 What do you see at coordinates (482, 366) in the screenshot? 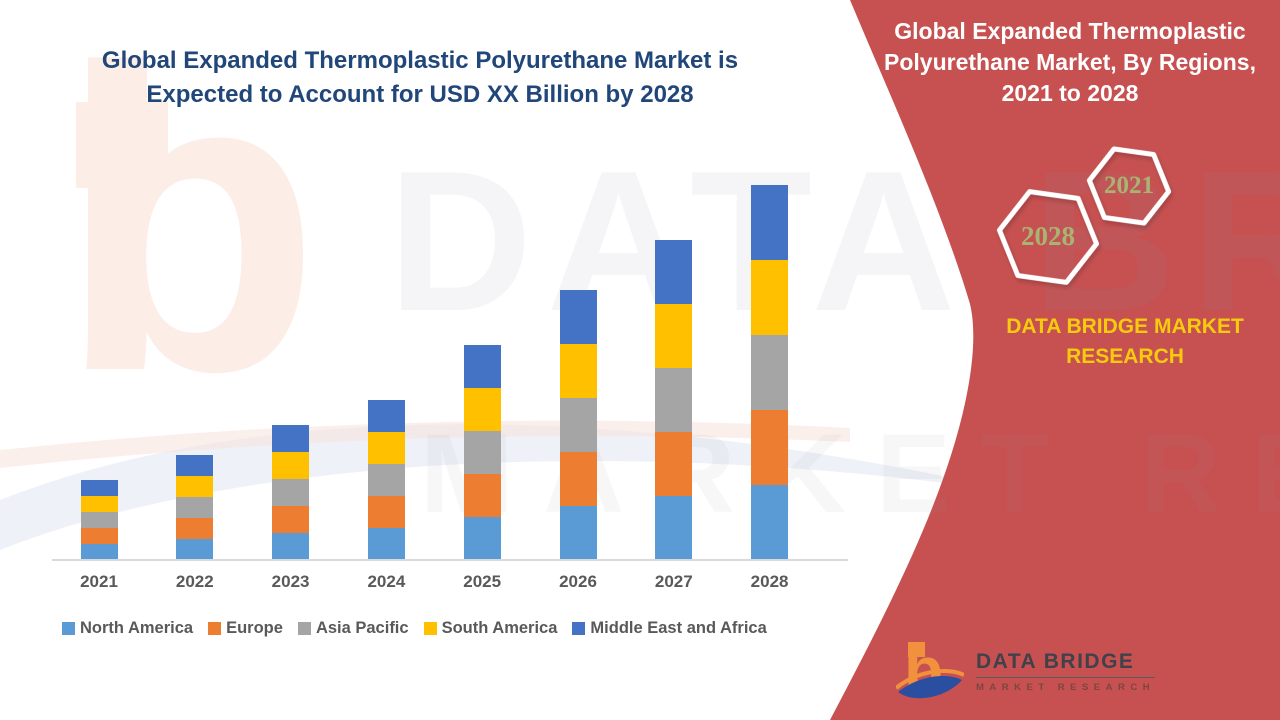
I see `bar-segment-2025-middle-east-and-africa` at bounding box center [482, 366].